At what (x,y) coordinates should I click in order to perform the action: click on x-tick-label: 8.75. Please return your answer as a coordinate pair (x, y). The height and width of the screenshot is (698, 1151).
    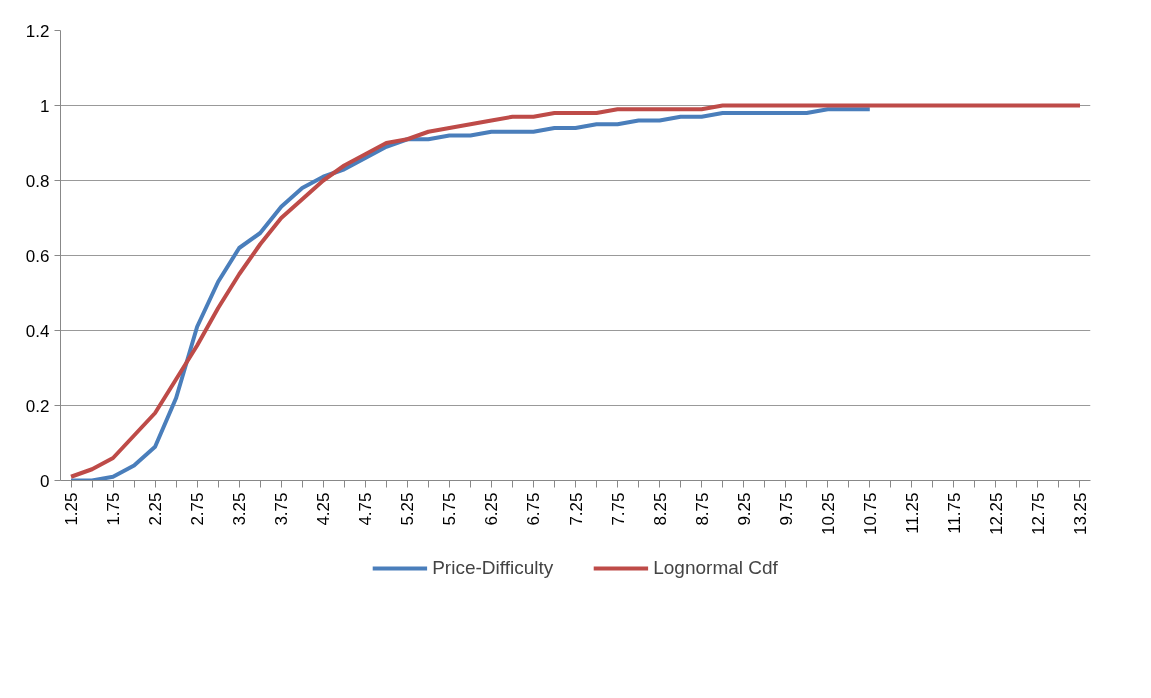
    Looking at the image, I should click on (702, 509).